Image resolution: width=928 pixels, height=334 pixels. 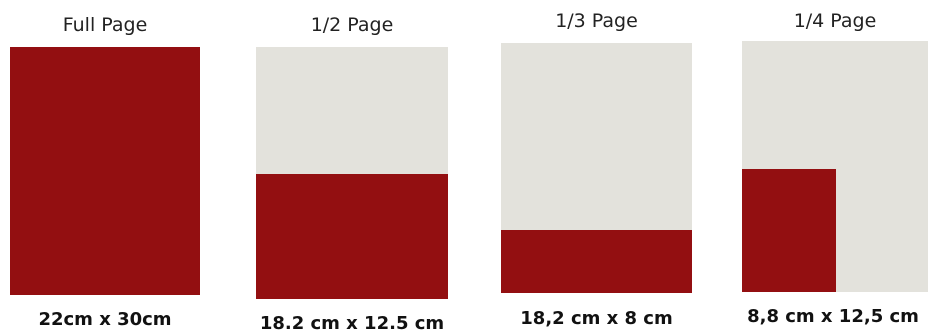 I want to click on format-title: 1/4 Page, so click(x=835, y=21).